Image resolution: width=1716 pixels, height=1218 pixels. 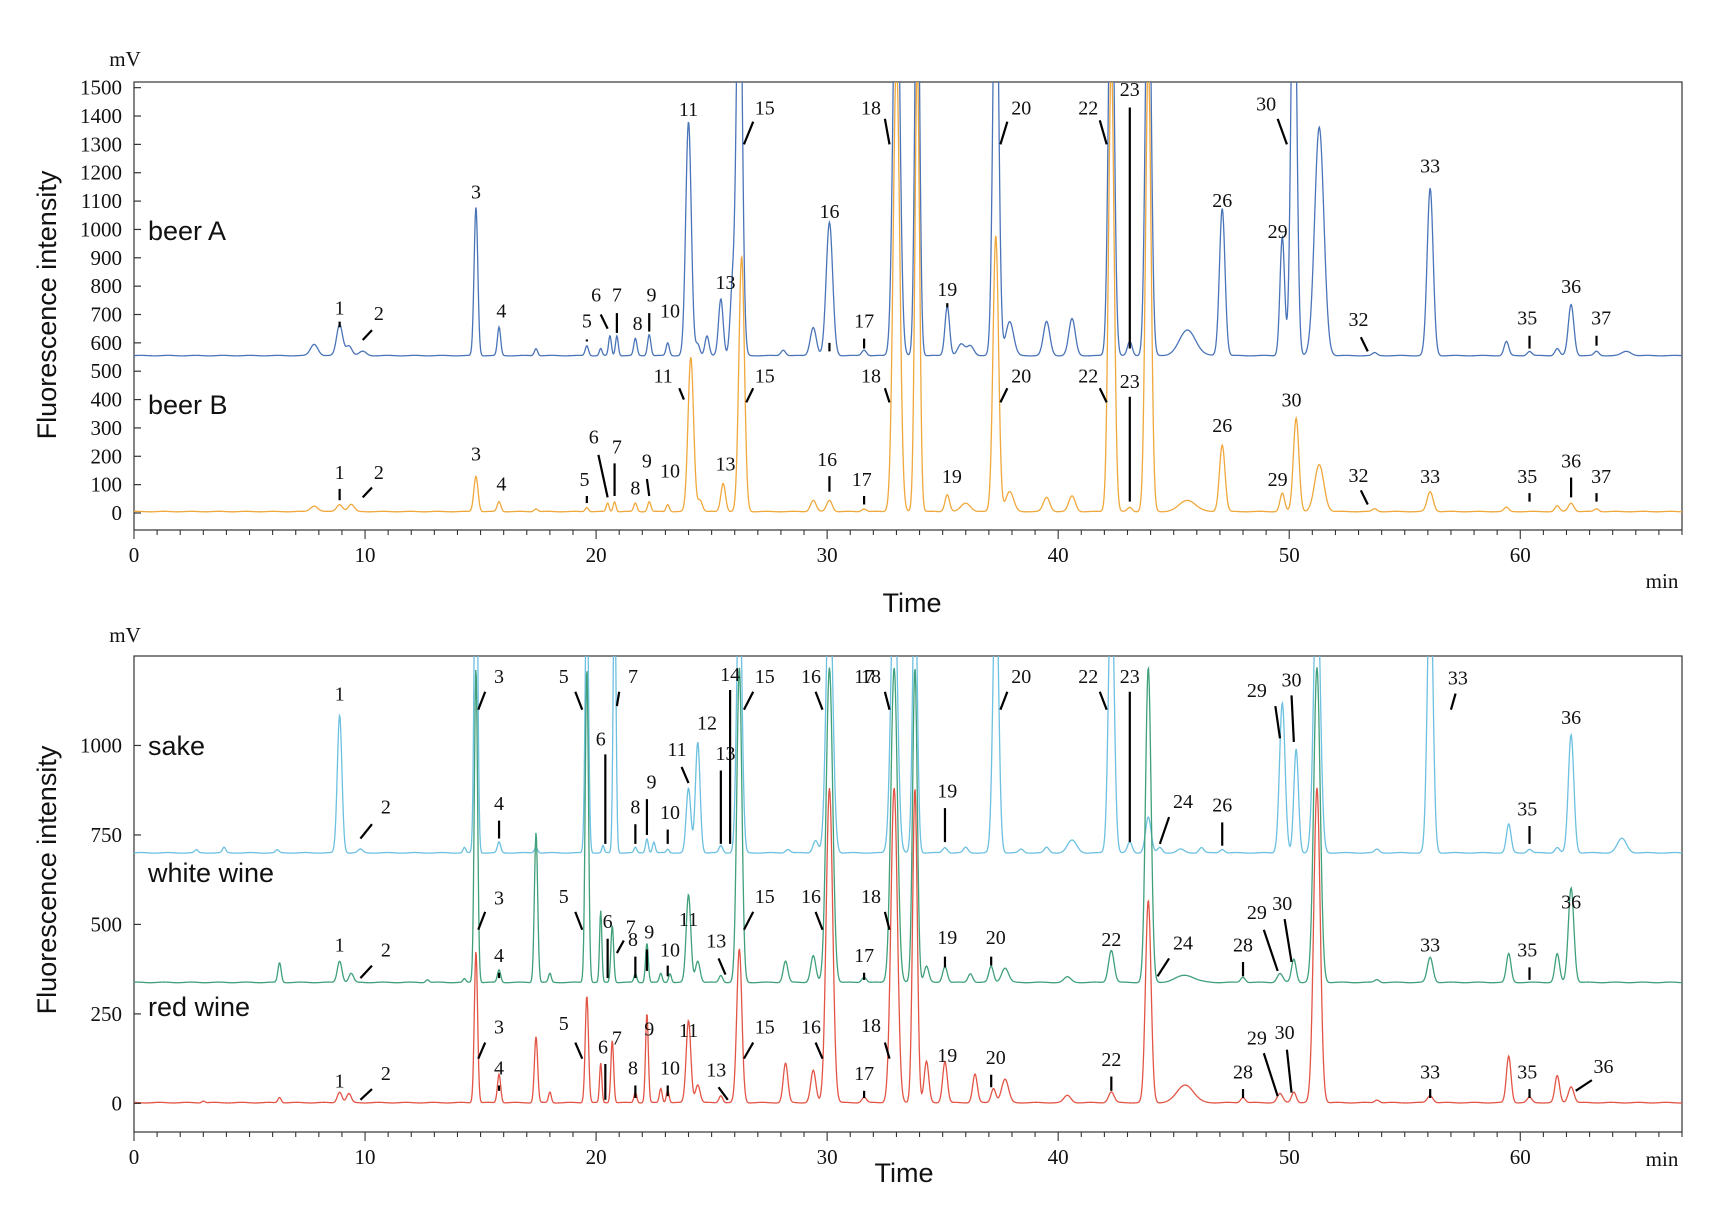 What do you see at coordinates (199, 1007) in the screenshot?
I see `series-name-red-wine: red wine` at bounding box center [199, 1007].